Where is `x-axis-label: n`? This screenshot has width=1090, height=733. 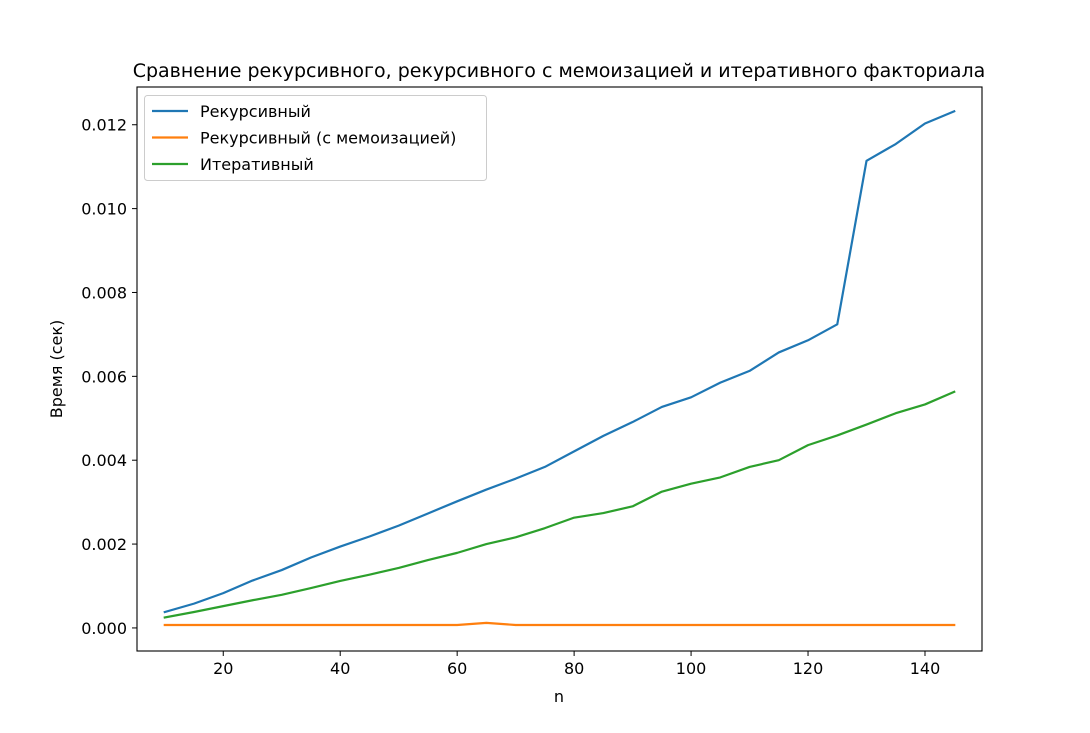 x-axis-label: n is located at coordinates (559, 696).